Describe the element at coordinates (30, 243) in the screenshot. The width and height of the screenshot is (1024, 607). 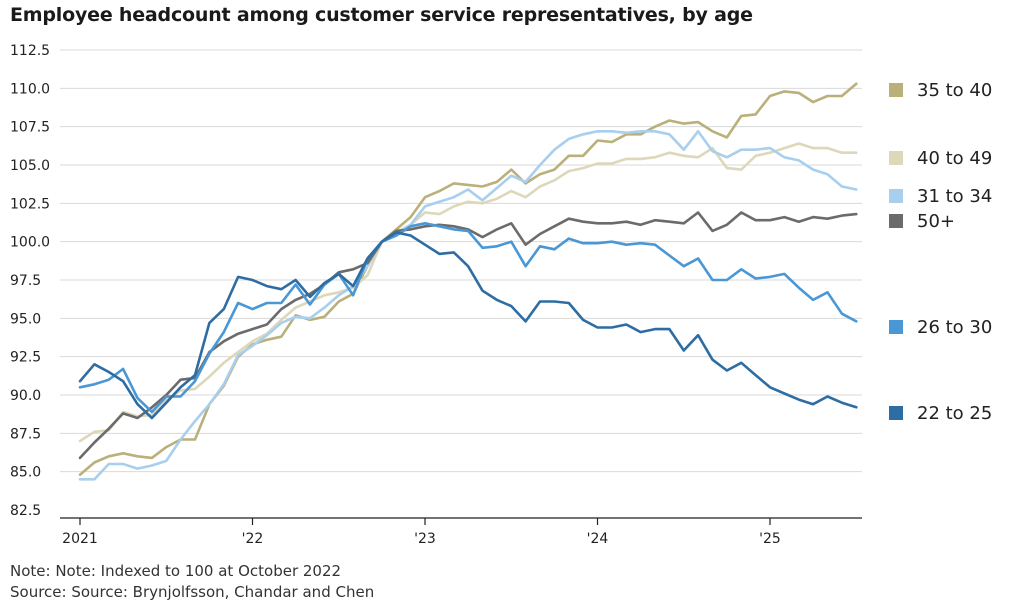
I see `y-tick-label: 100.0` at that location.